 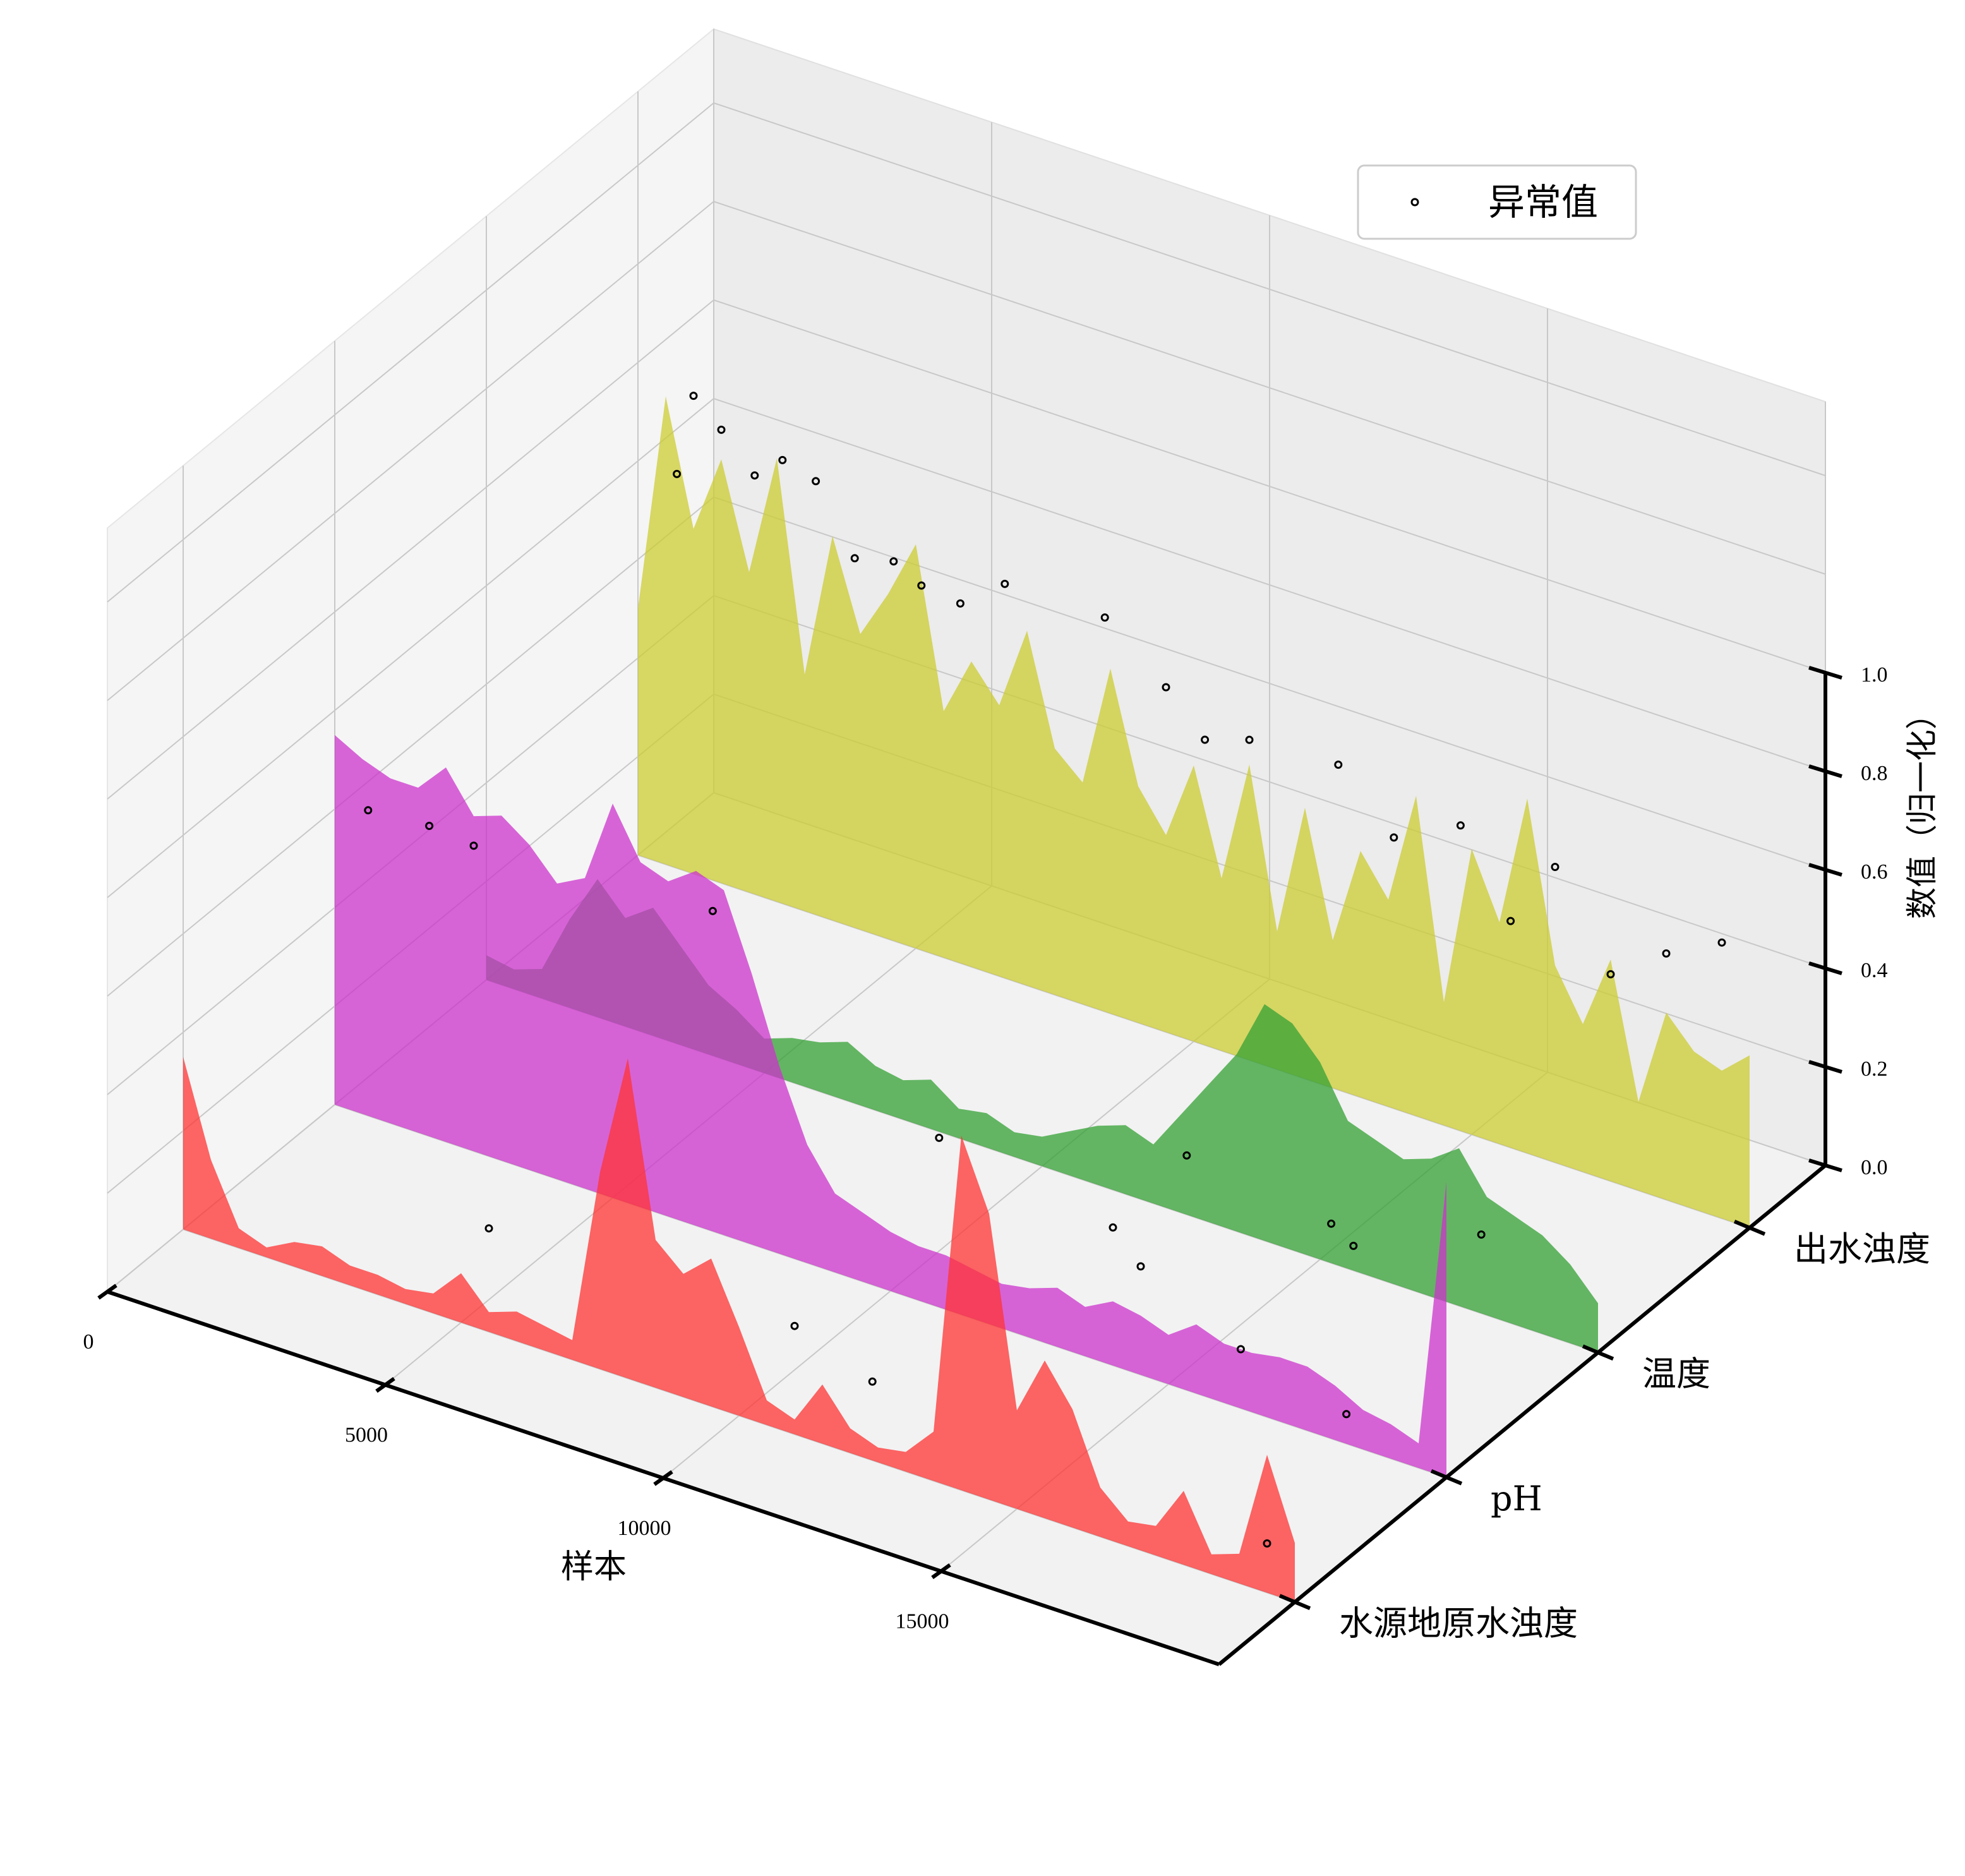 I want to click on legend-frame, so click(x=1497, y=202).